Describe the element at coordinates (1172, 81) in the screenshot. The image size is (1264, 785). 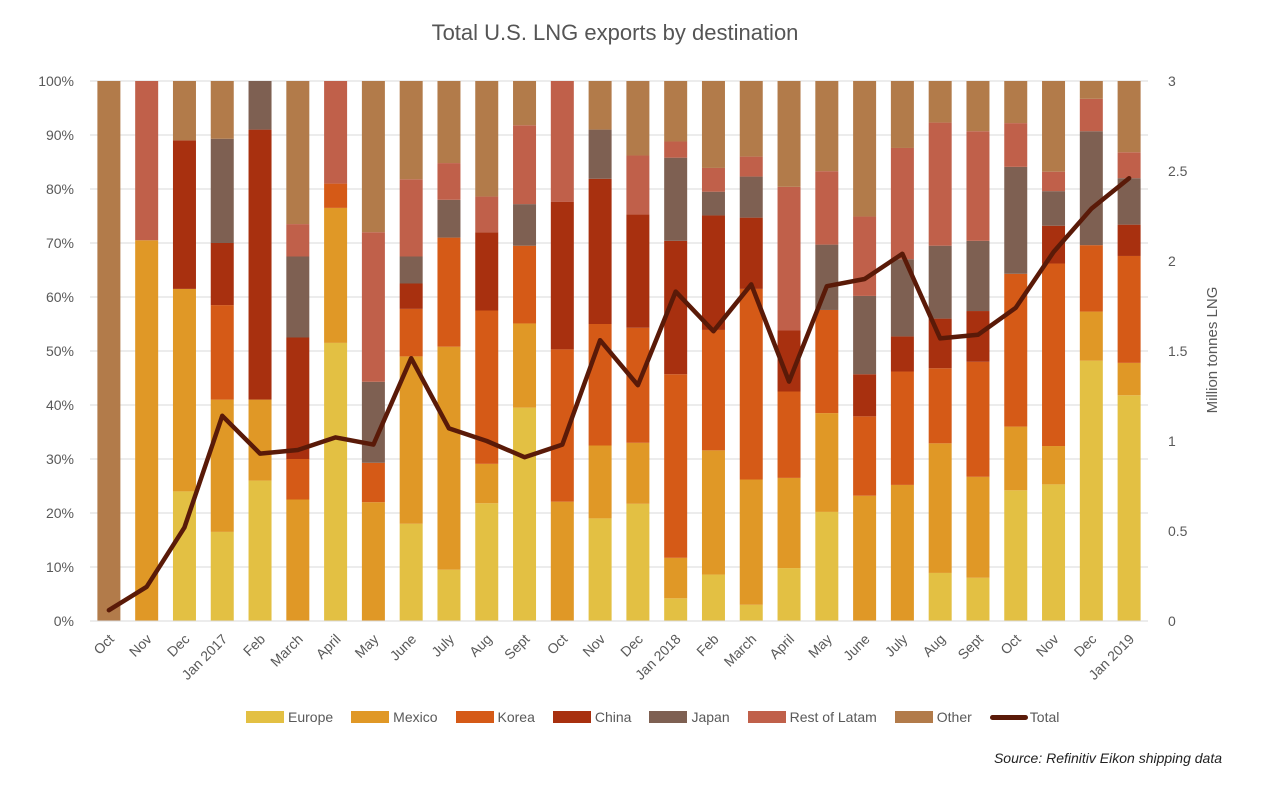
I see `y2-tick-label: 3` at that location.